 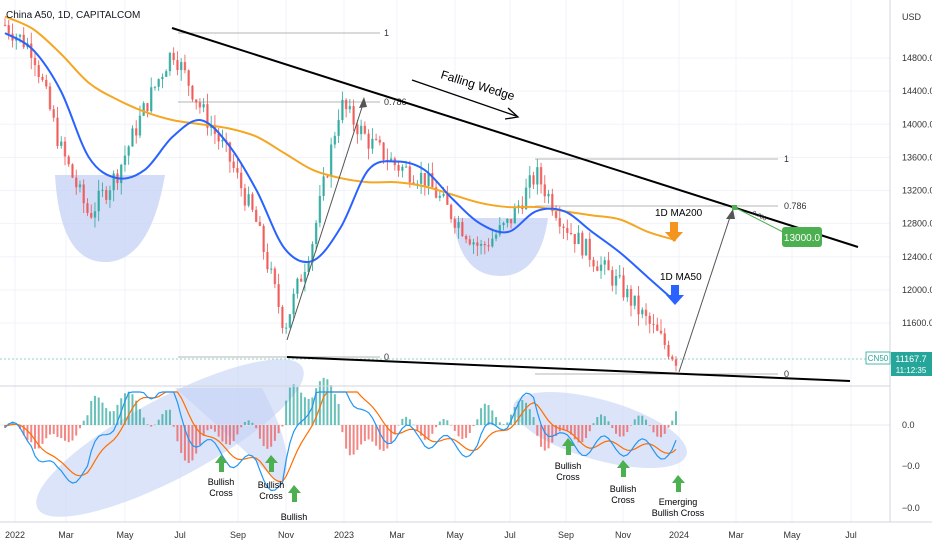 What do you see at coordinates (395, 102) in the screenshot?
I see `fib-left-786-label: 0.786` at bounding box center [395, 102].